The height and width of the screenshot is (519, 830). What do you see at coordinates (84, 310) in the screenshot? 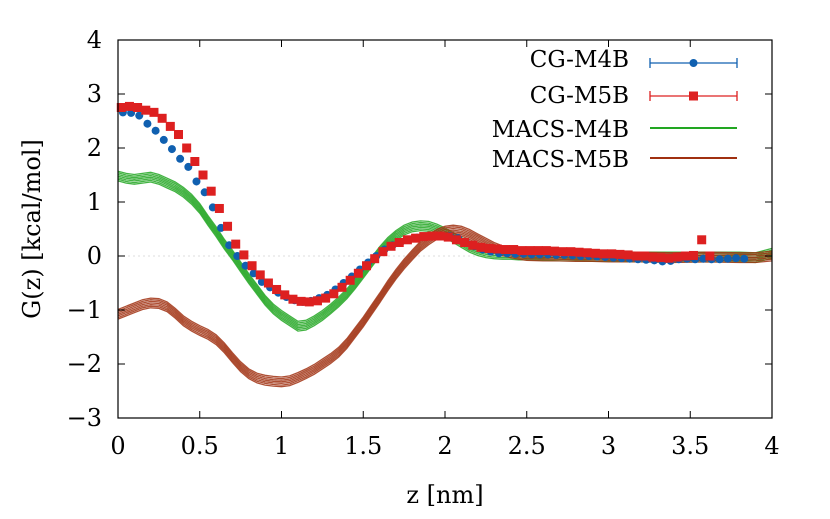
I see `y-tick-label: −1` at bounding box center [84, 310].